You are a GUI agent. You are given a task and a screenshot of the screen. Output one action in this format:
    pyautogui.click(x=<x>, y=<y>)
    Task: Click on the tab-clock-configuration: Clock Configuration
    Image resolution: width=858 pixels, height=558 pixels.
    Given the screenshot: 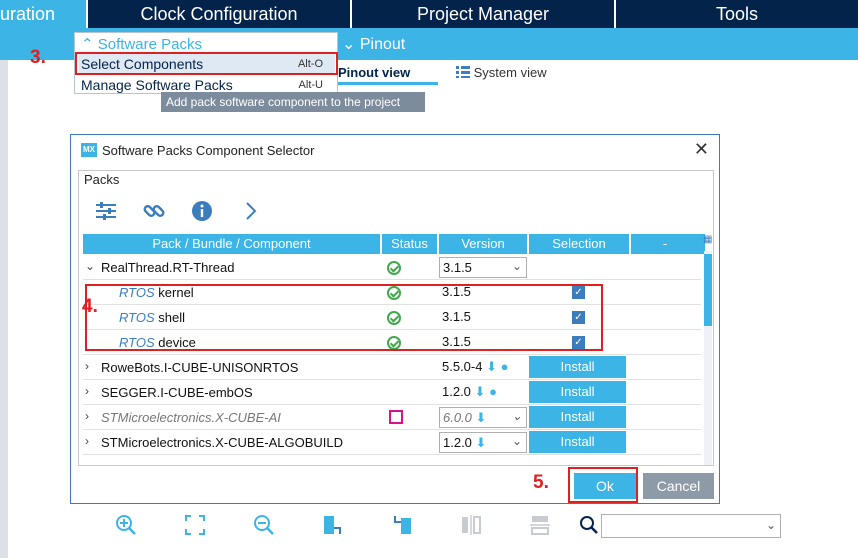 What is the action you would take?
    pyautogui.click(x=220, y=14)
    